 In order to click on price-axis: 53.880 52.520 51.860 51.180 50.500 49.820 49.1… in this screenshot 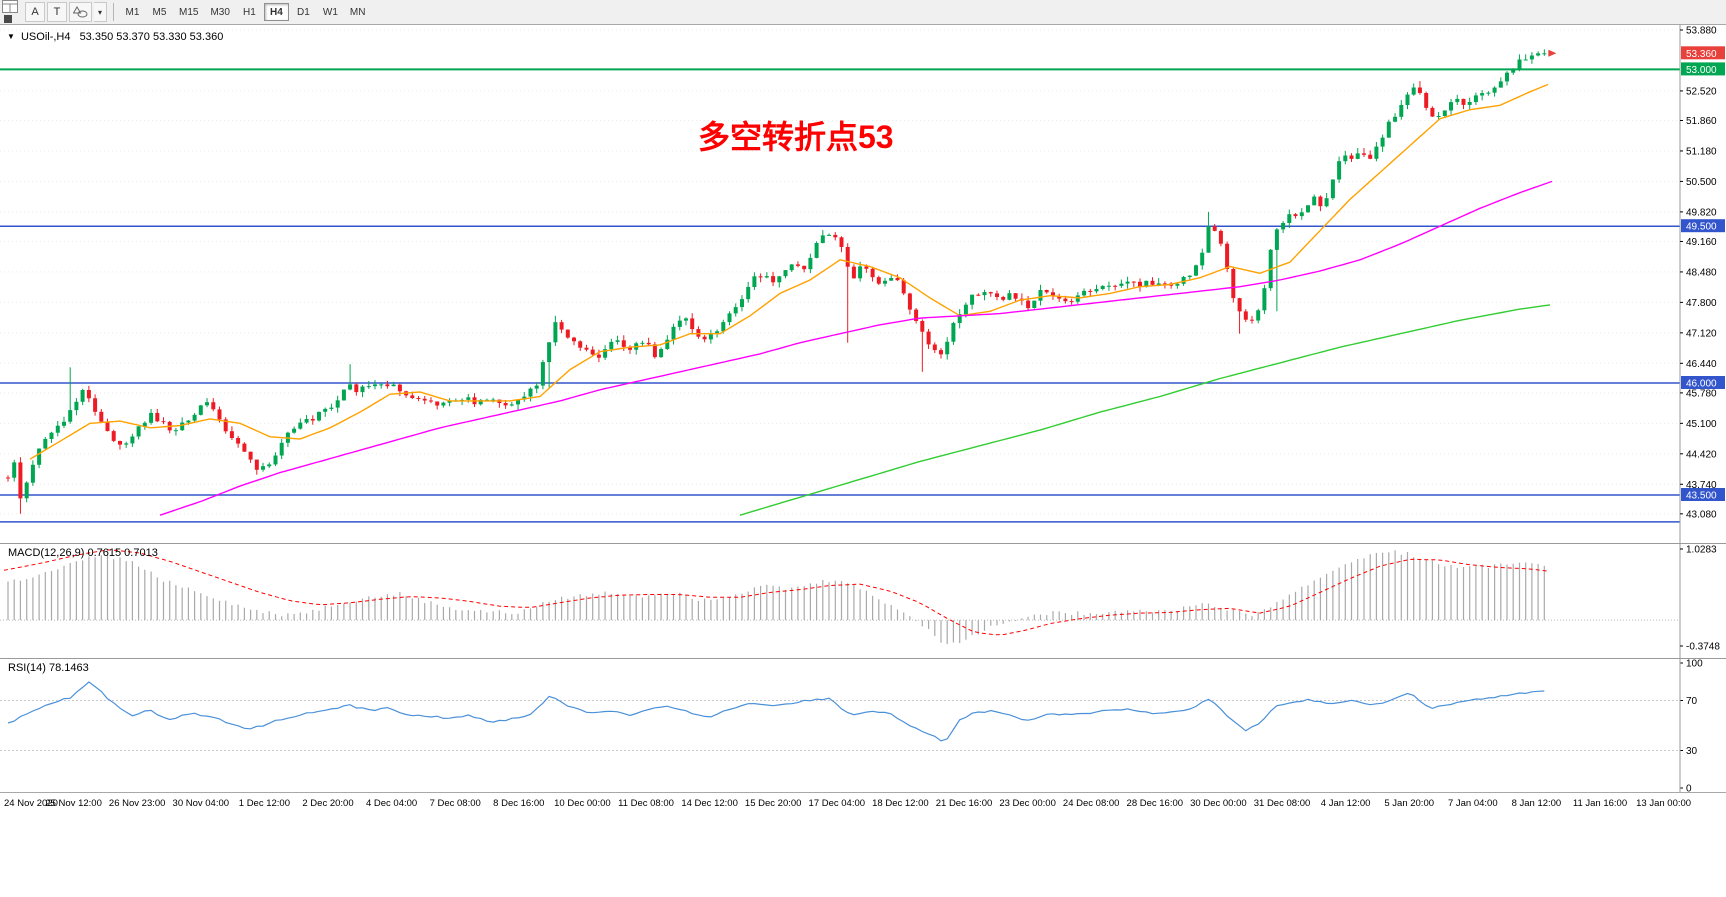, I will do `click(1702, 273)`.